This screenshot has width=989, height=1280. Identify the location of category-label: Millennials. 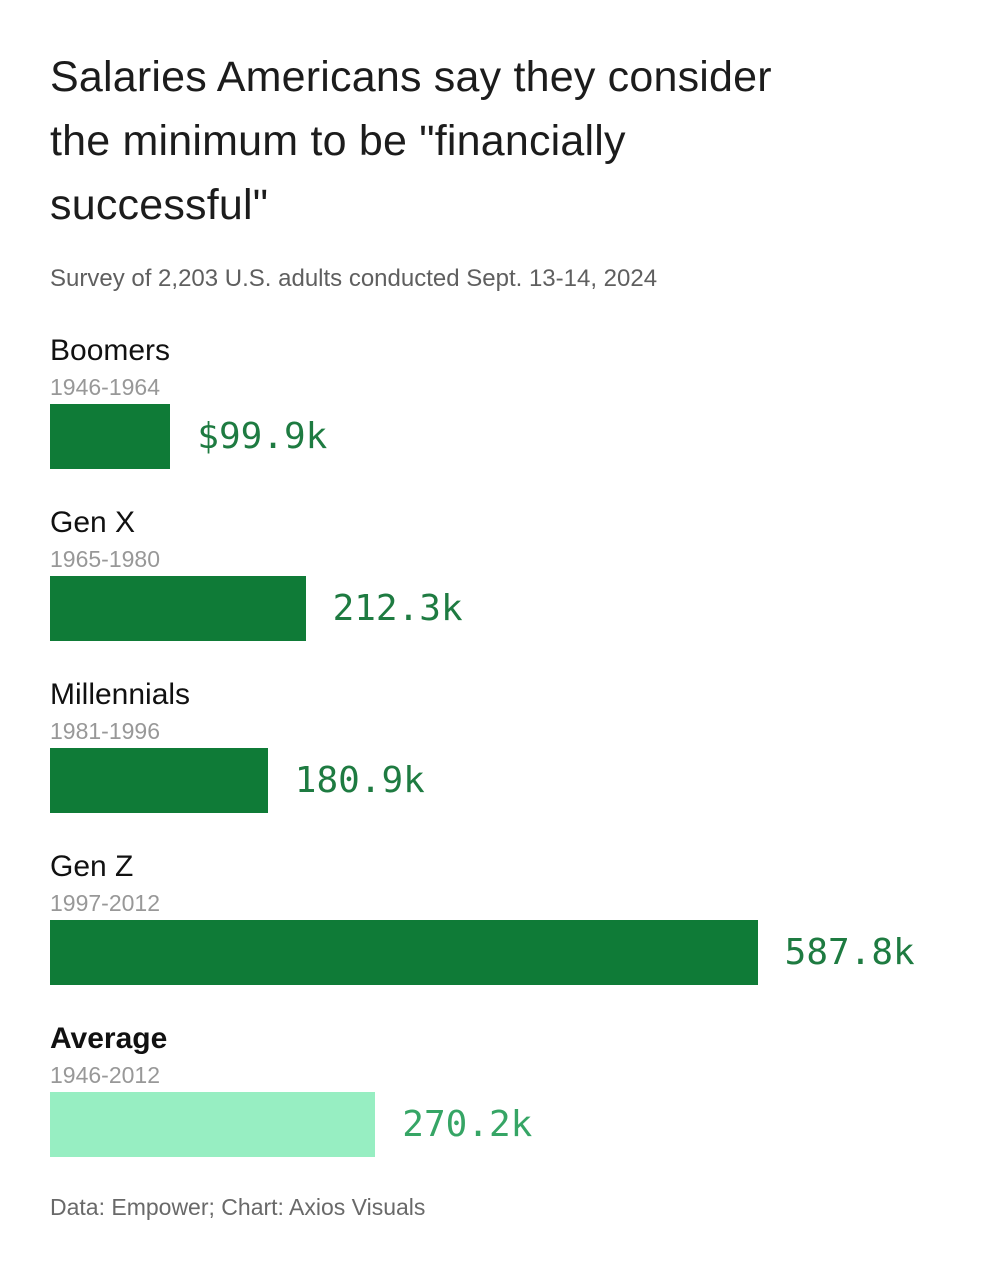
(120, 694).